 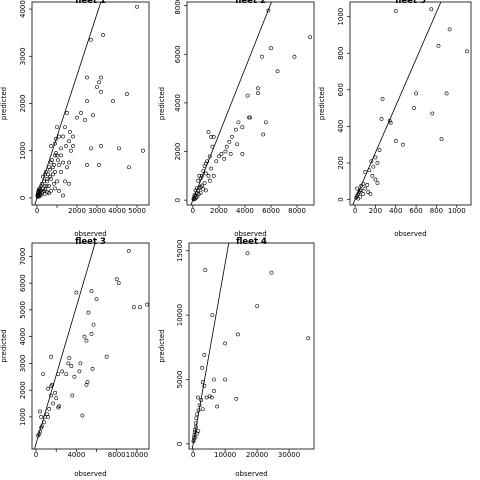 What do you see at coordinates (341, 126) in the screenshot?
I see `y-tick-label: 400` at bounding box center [341, 126].